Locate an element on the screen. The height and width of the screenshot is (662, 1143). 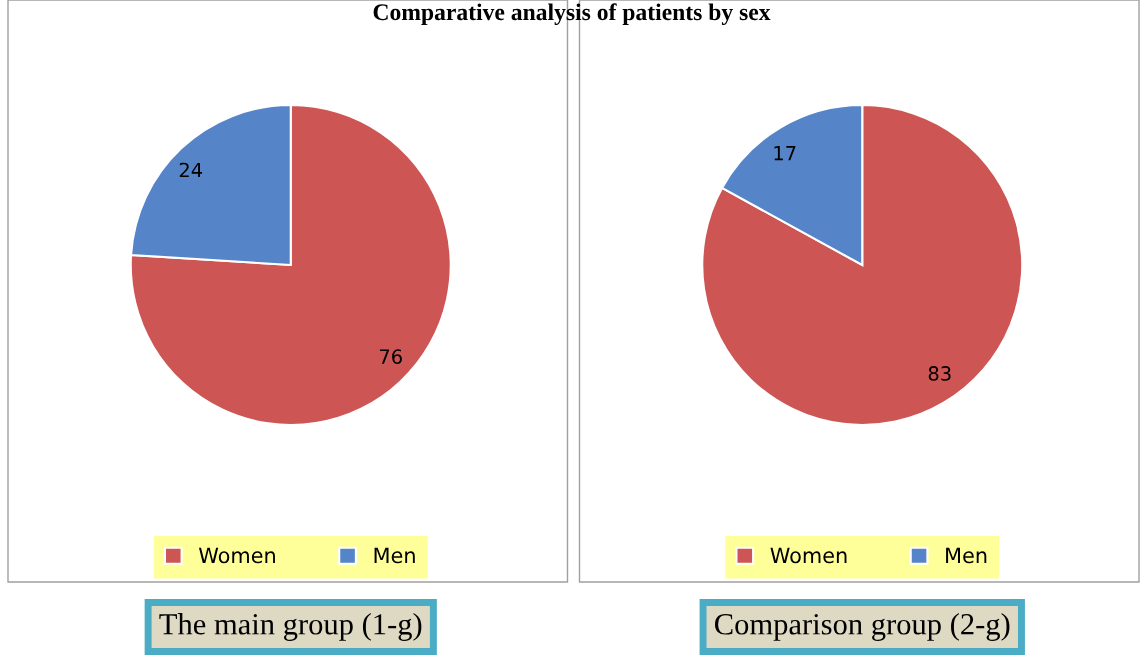
data-label: 83 is located at coordinates (939, 373).